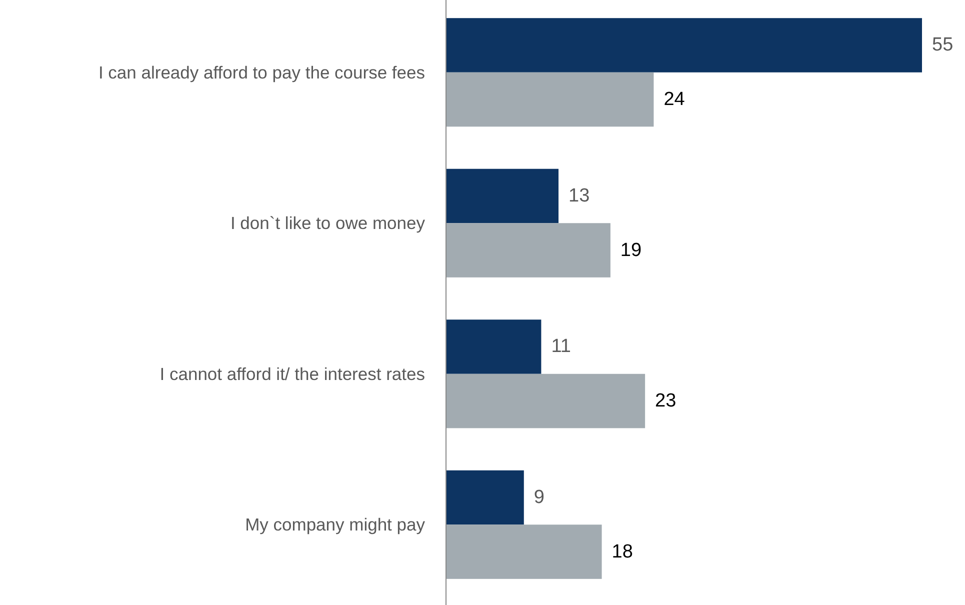 This screenshot has height=605, width=965. Describe the element at coordinates (631, 250) in the screenshot. I see `data-label: 19` at that location.